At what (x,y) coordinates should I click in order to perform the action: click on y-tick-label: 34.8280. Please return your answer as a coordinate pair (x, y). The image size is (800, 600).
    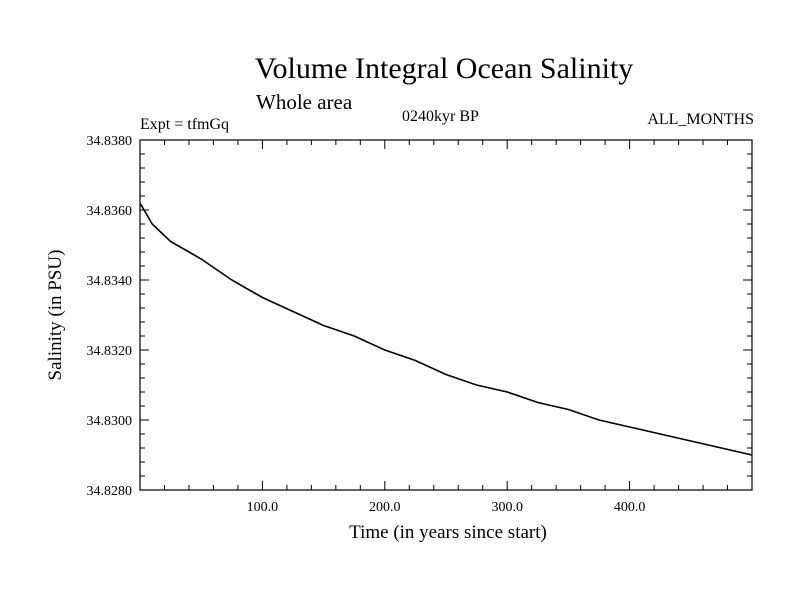
    Looking at the image, I should click on (110, 491).